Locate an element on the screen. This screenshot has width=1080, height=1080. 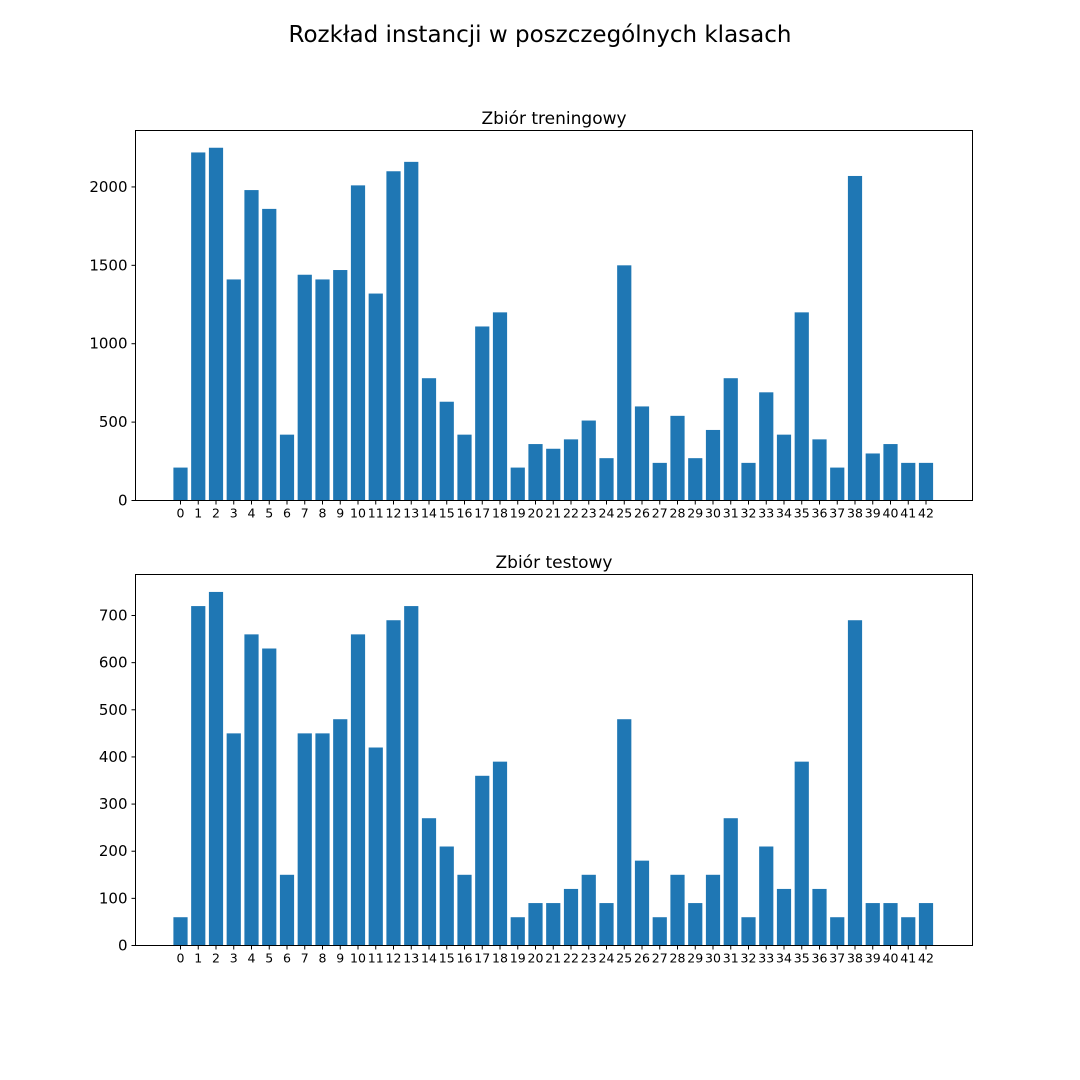
chart-test-x-tick-label: 0 is located at coordinates (181, 958).